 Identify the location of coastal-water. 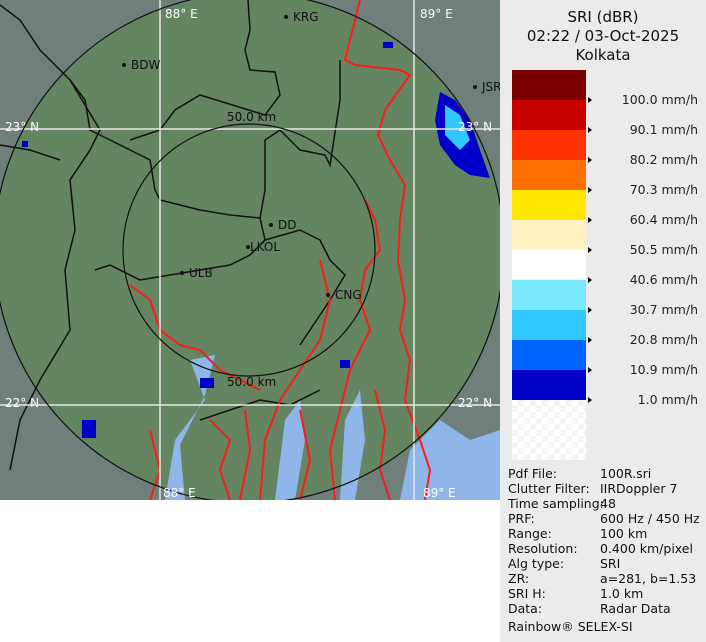
(387, 445).